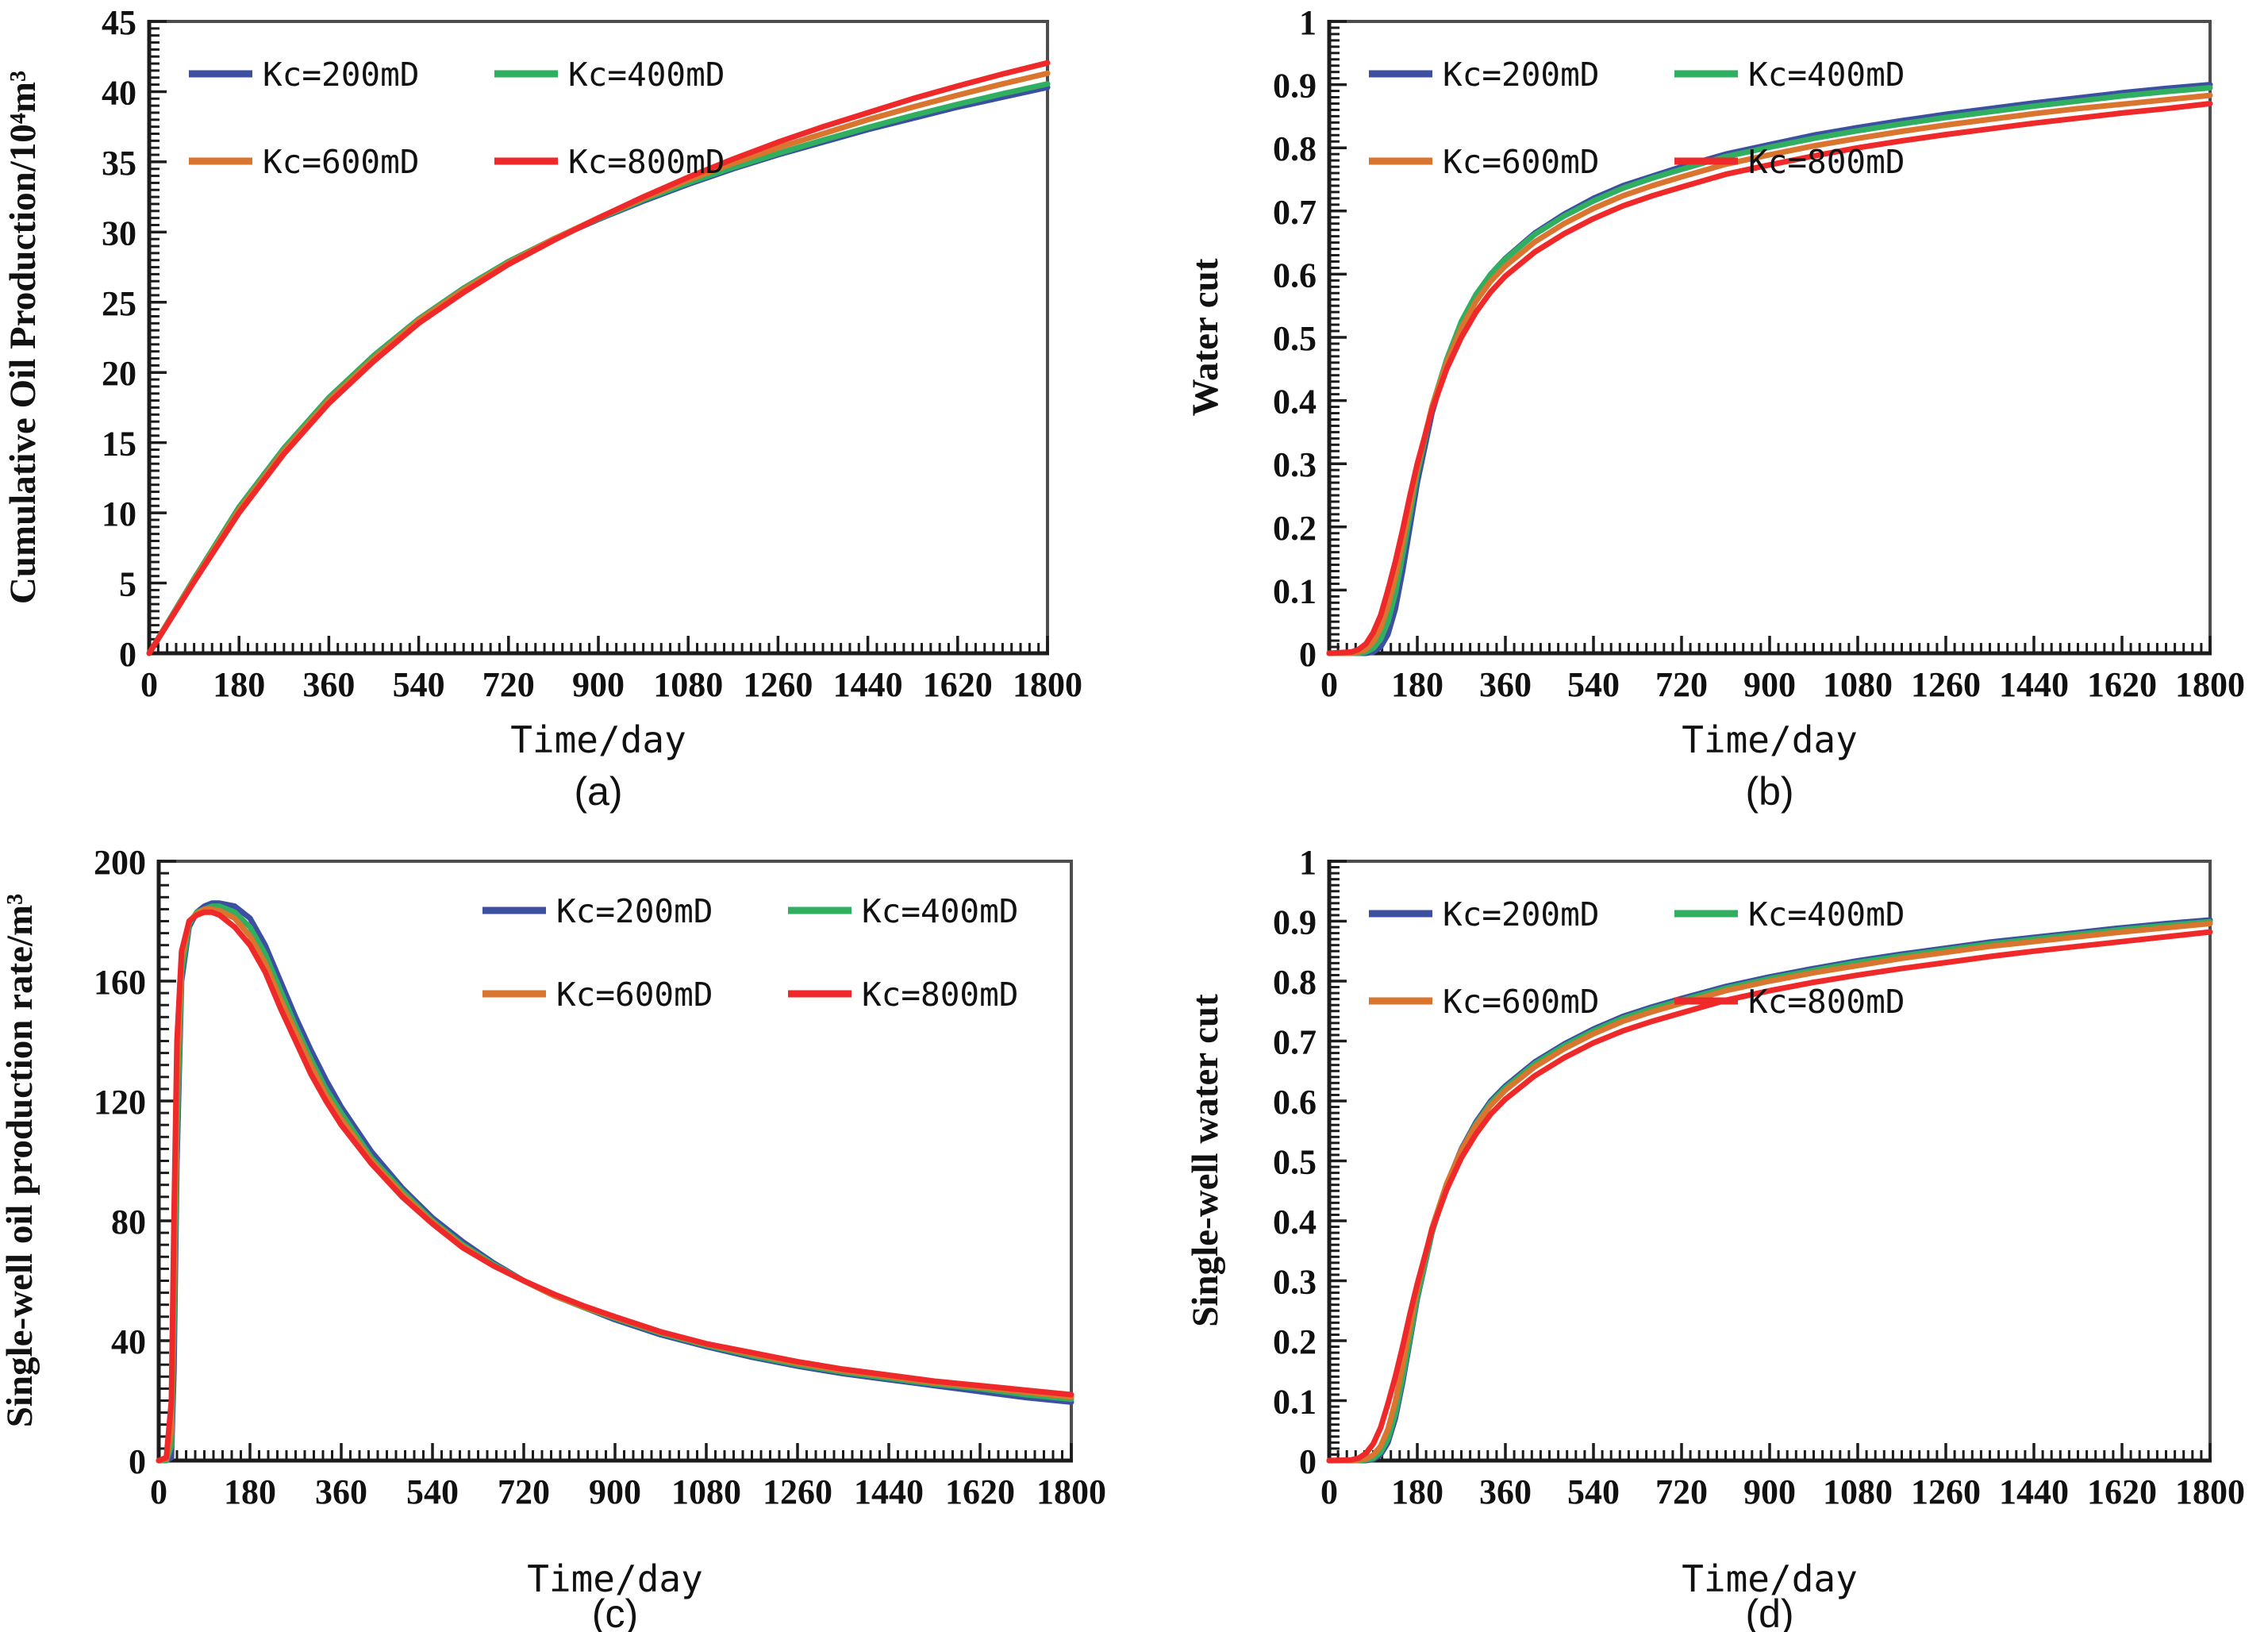  What do you see at coordinates (20, 1161) in the screenshot?
I see `y-axis-title-c: Single-well oil production rate/m³` at bounding box center [20, 1161].